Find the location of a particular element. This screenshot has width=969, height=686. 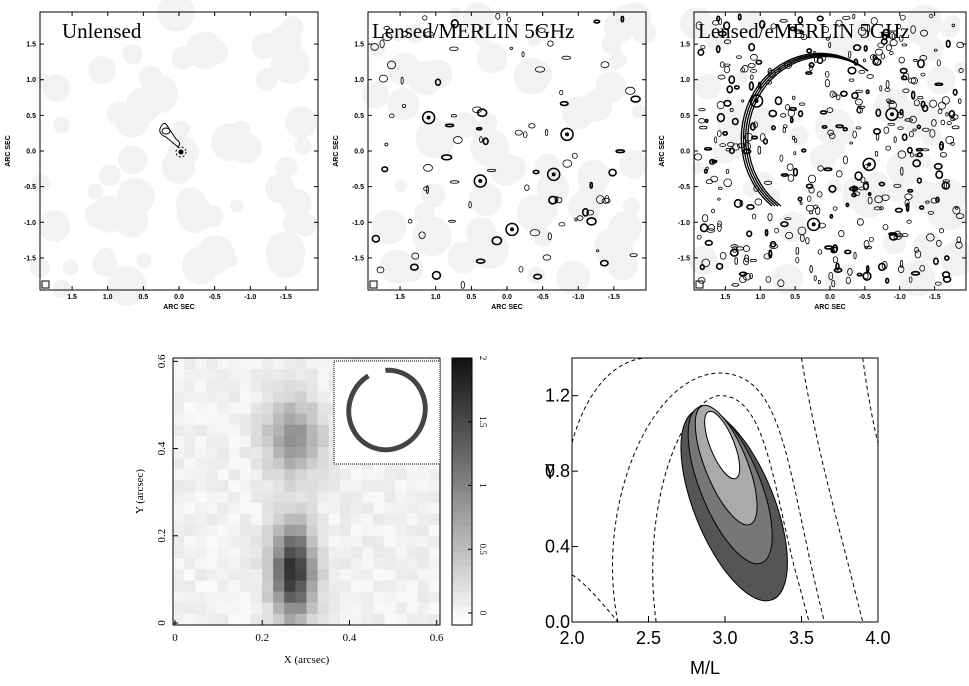

y-tick-label: 0.0 is located at coordinates (359, 152).